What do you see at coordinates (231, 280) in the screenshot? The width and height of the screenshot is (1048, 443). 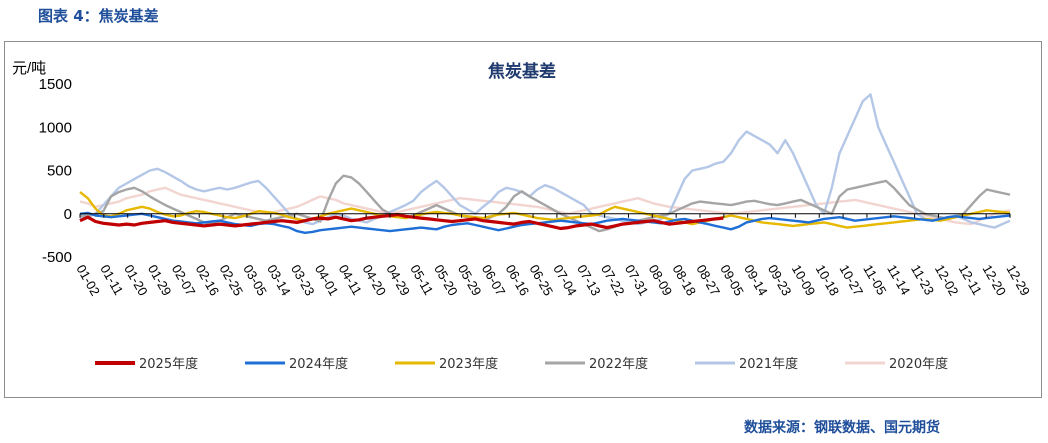 I see `x-tick-label: 02-25` at bounding box center [231, 280].